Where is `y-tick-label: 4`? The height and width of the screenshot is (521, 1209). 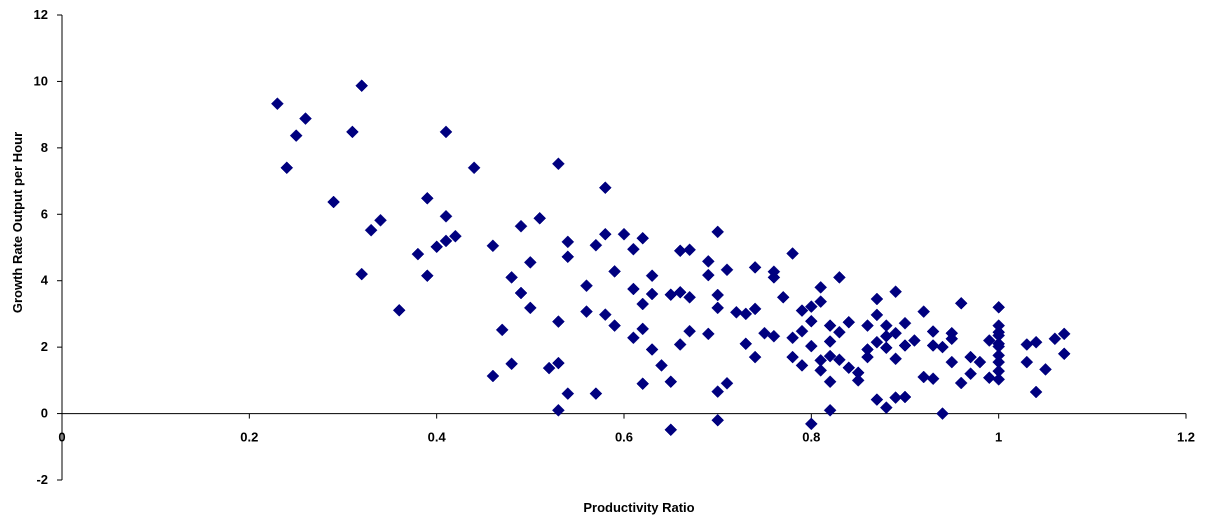
y-tick-label: 4 is located at coordinates (45, 280).